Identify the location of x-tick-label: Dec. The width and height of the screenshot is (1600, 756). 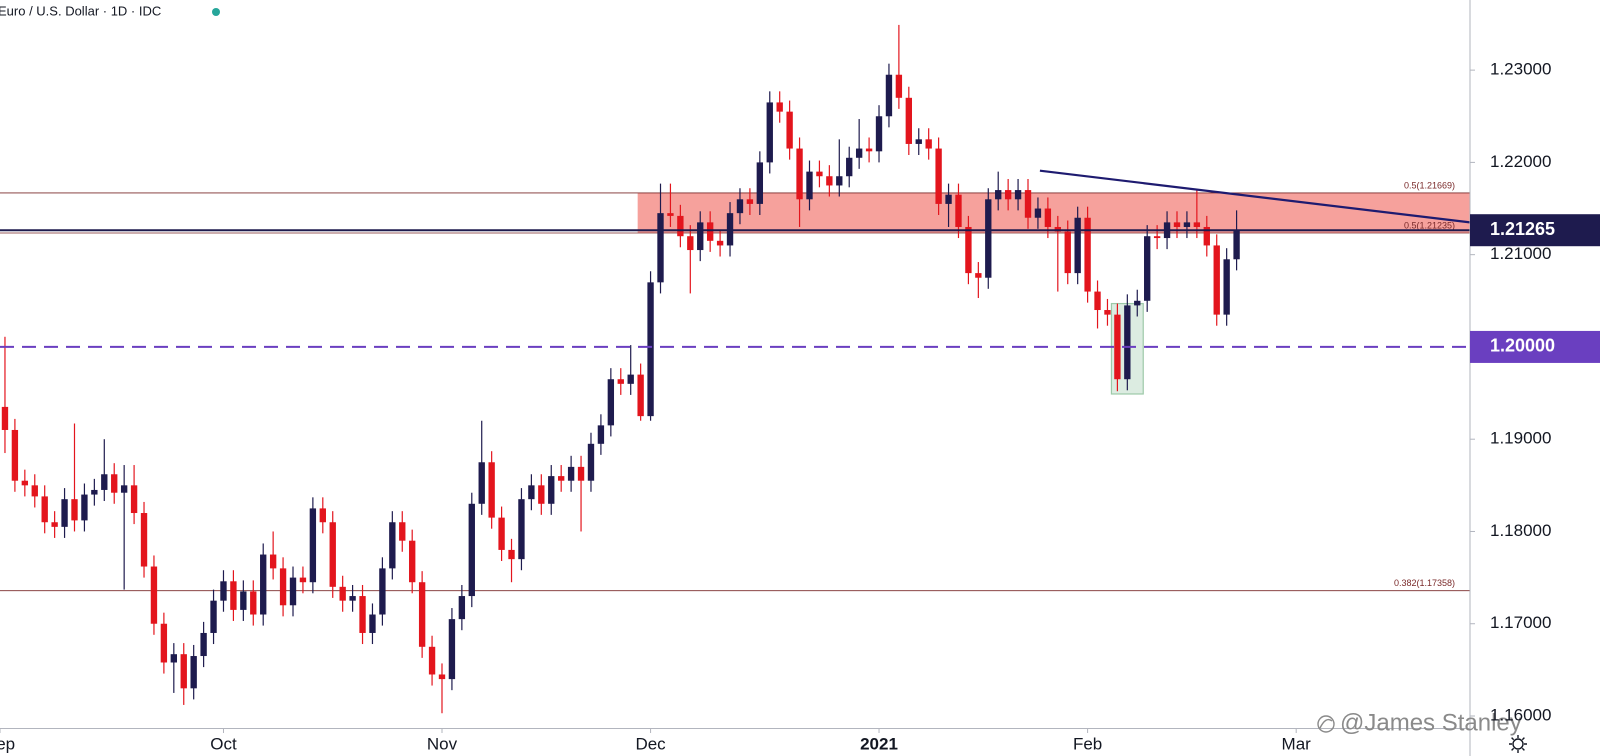
(650, 743).